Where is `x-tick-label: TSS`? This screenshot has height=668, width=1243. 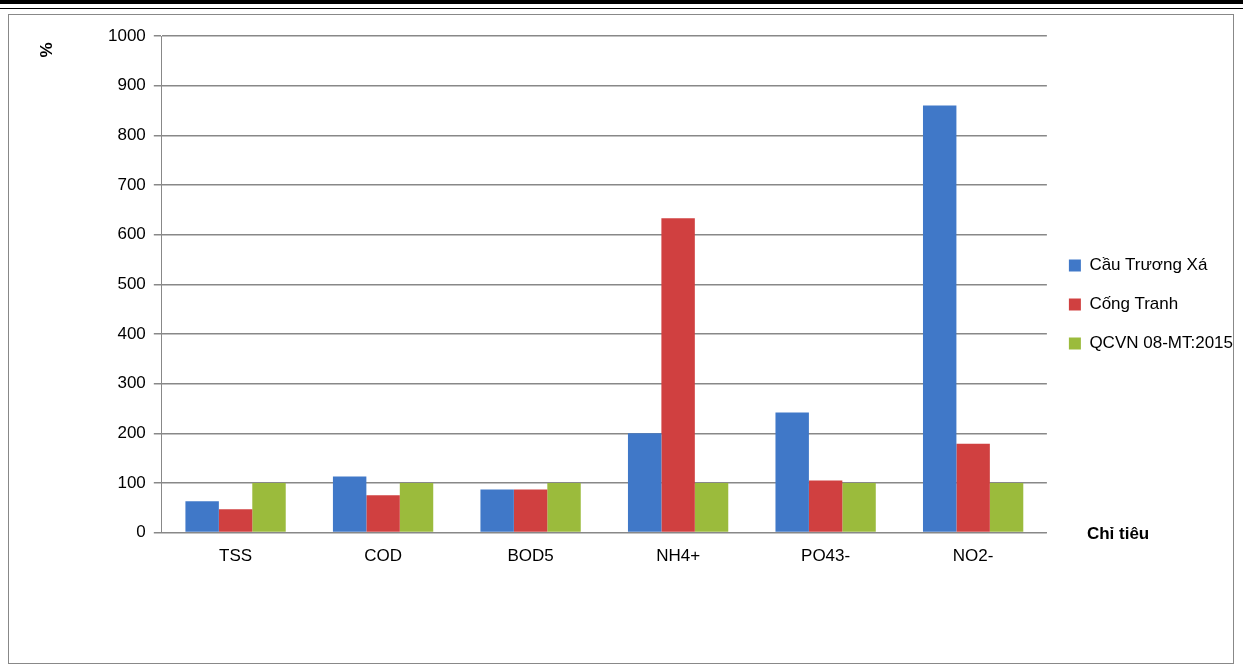
x-tick-label: TSS is located at coordinates (236, 556).